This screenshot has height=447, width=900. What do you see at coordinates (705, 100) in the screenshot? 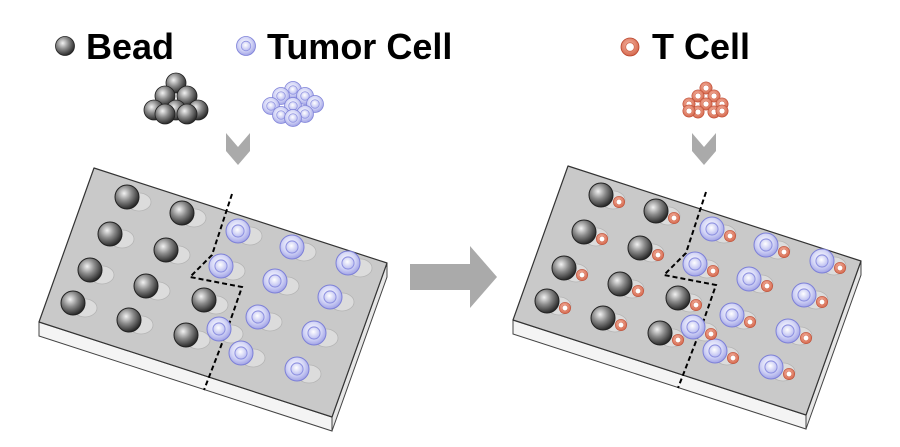
I see `t-cell-cluster` at bounding box center [705, 100].